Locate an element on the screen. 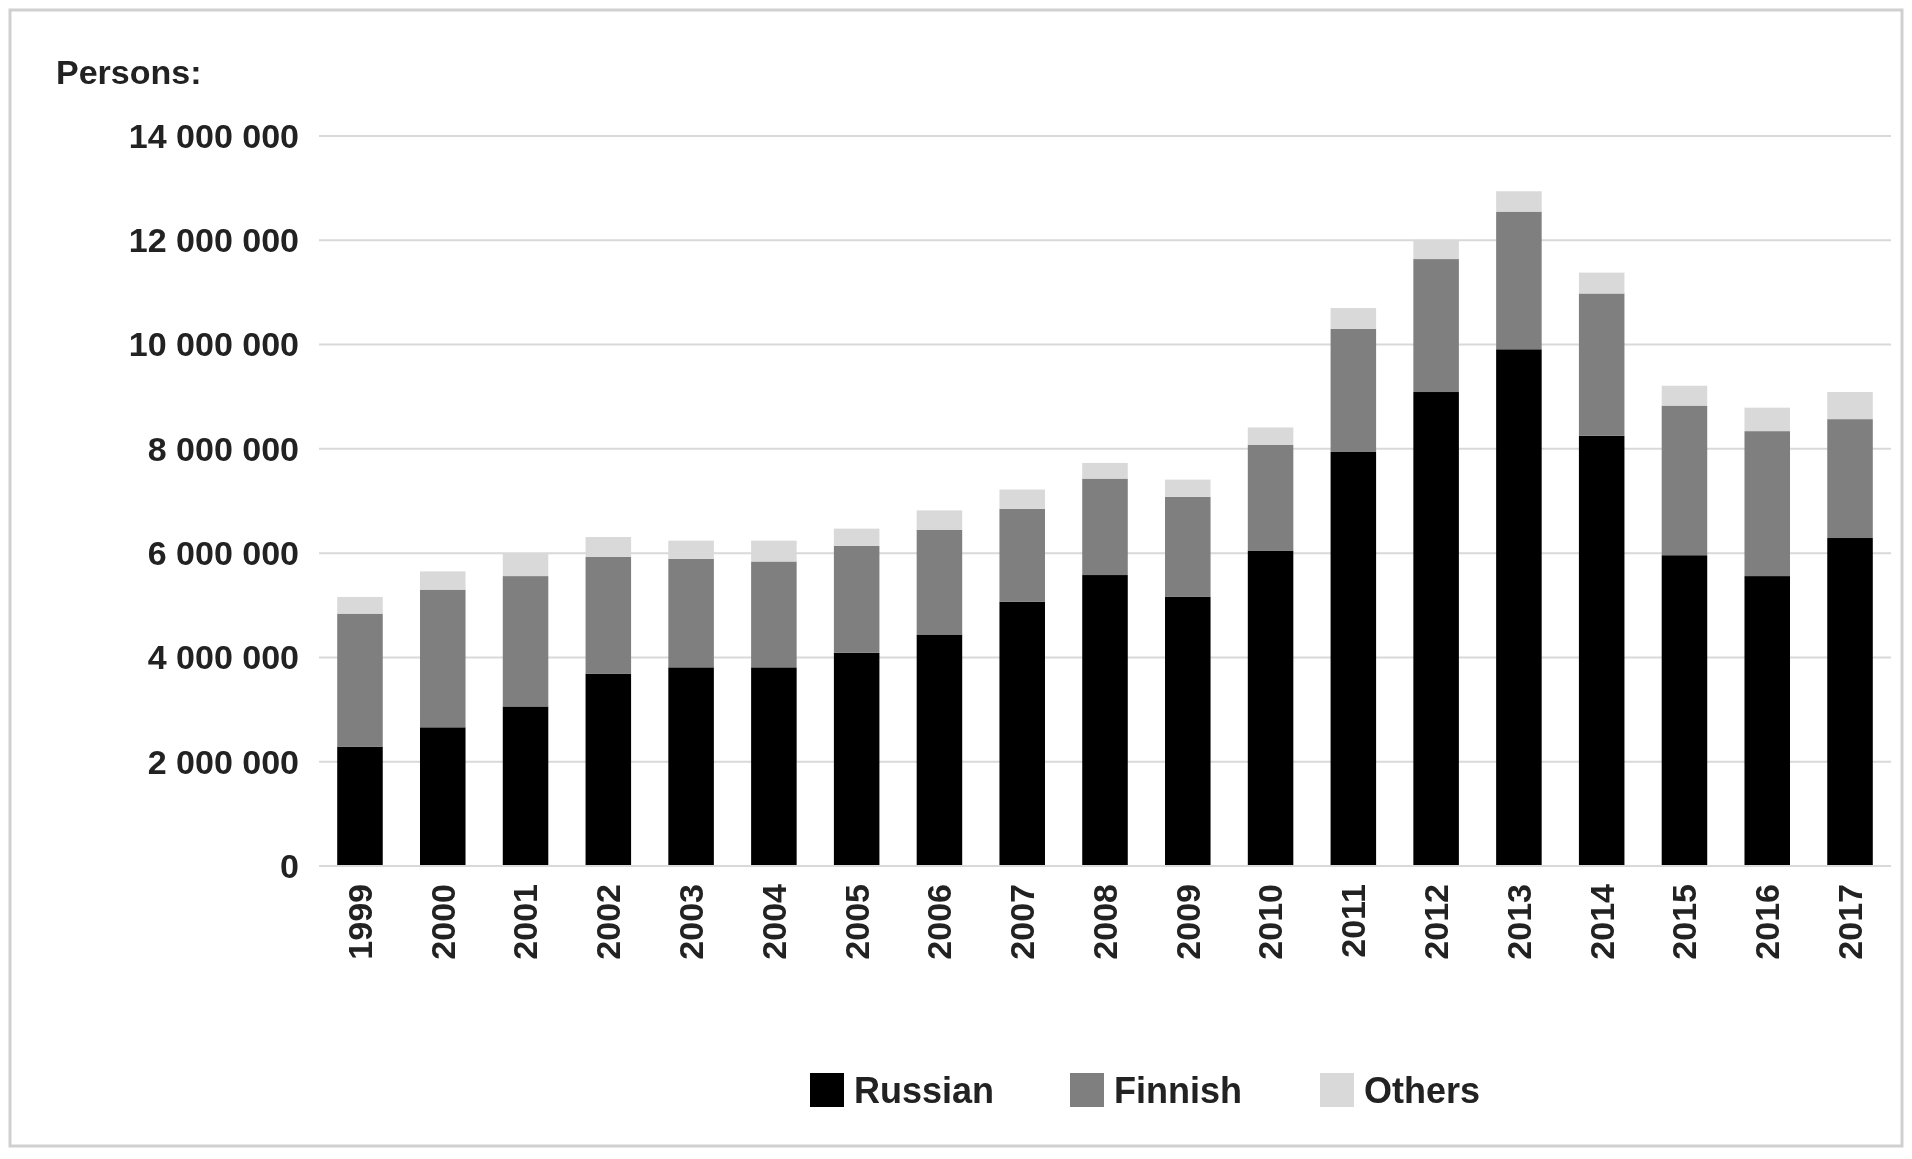  x-tick-label: 2016 is located at coordinates (1767, 922).